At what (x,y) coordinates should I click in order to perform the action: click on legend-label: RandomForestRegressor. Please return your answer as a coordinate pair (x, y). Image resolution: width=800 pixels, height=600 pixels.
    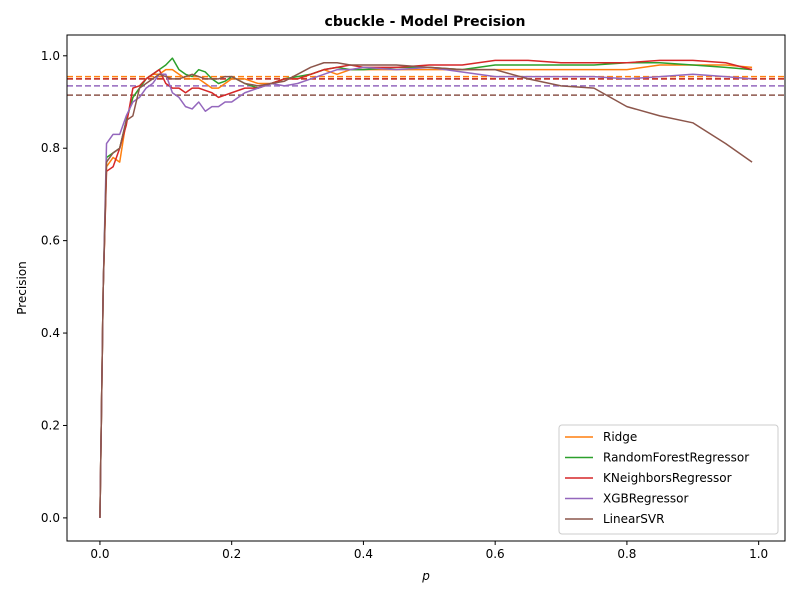
    Looking at the image, I should click on (676, 458).